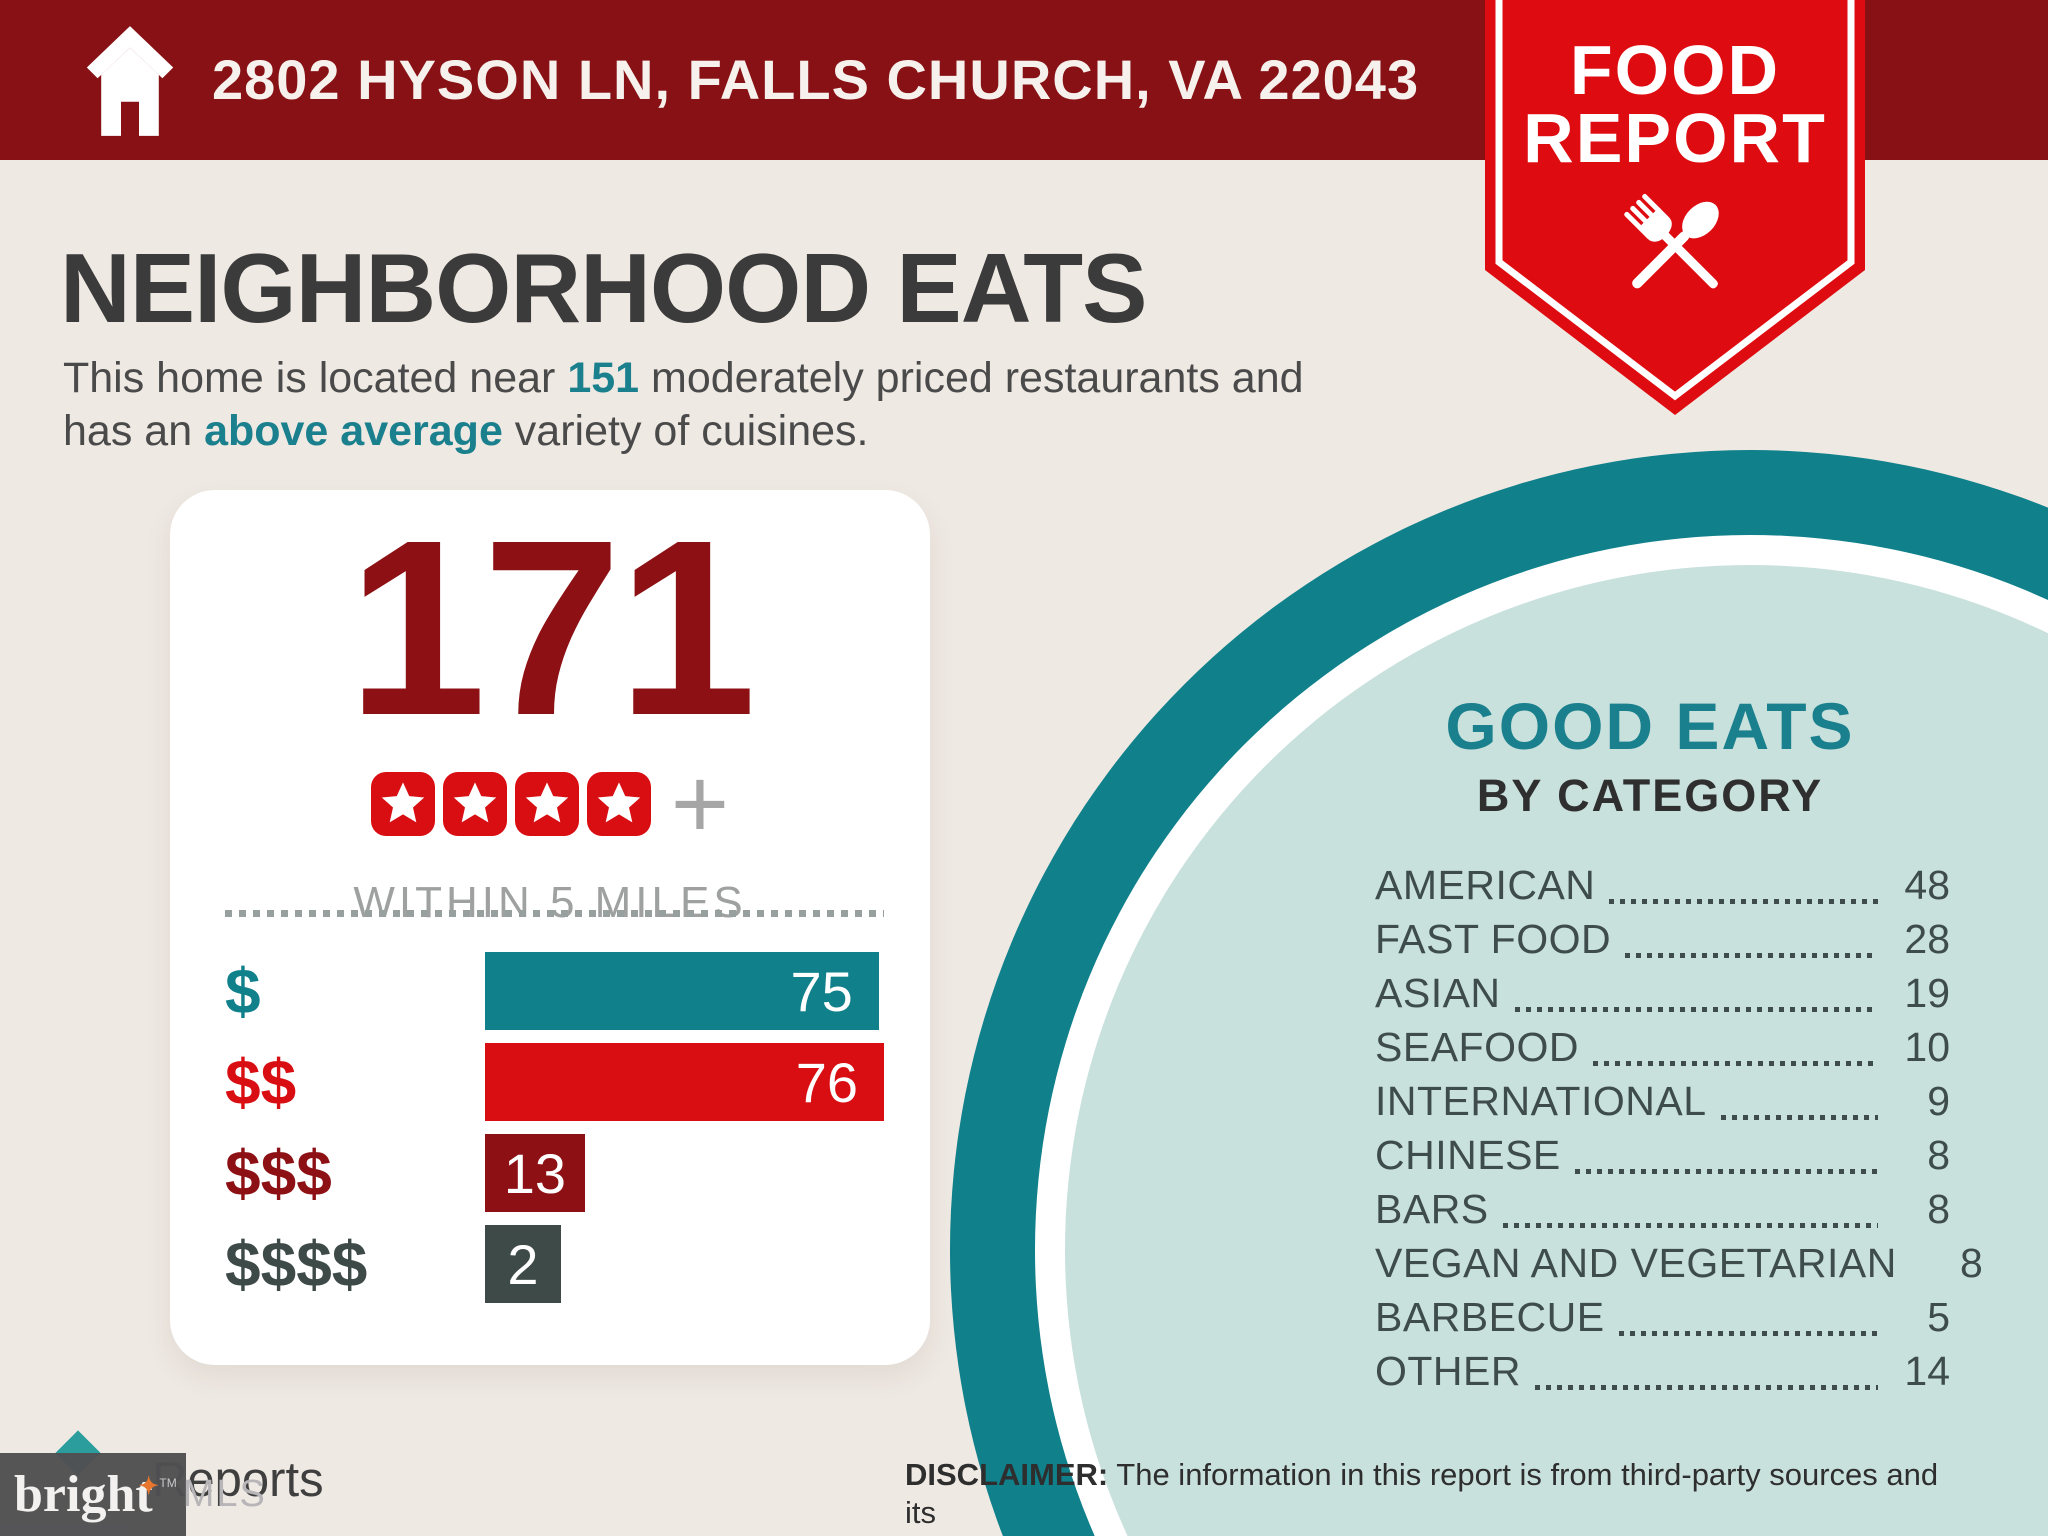 The height and width of the screenshot is (1536, 2048). Describe the element at coordinates (550, 902) in the screenshot. I see `radius-caption: WITHIN 5 MILES` at that location.